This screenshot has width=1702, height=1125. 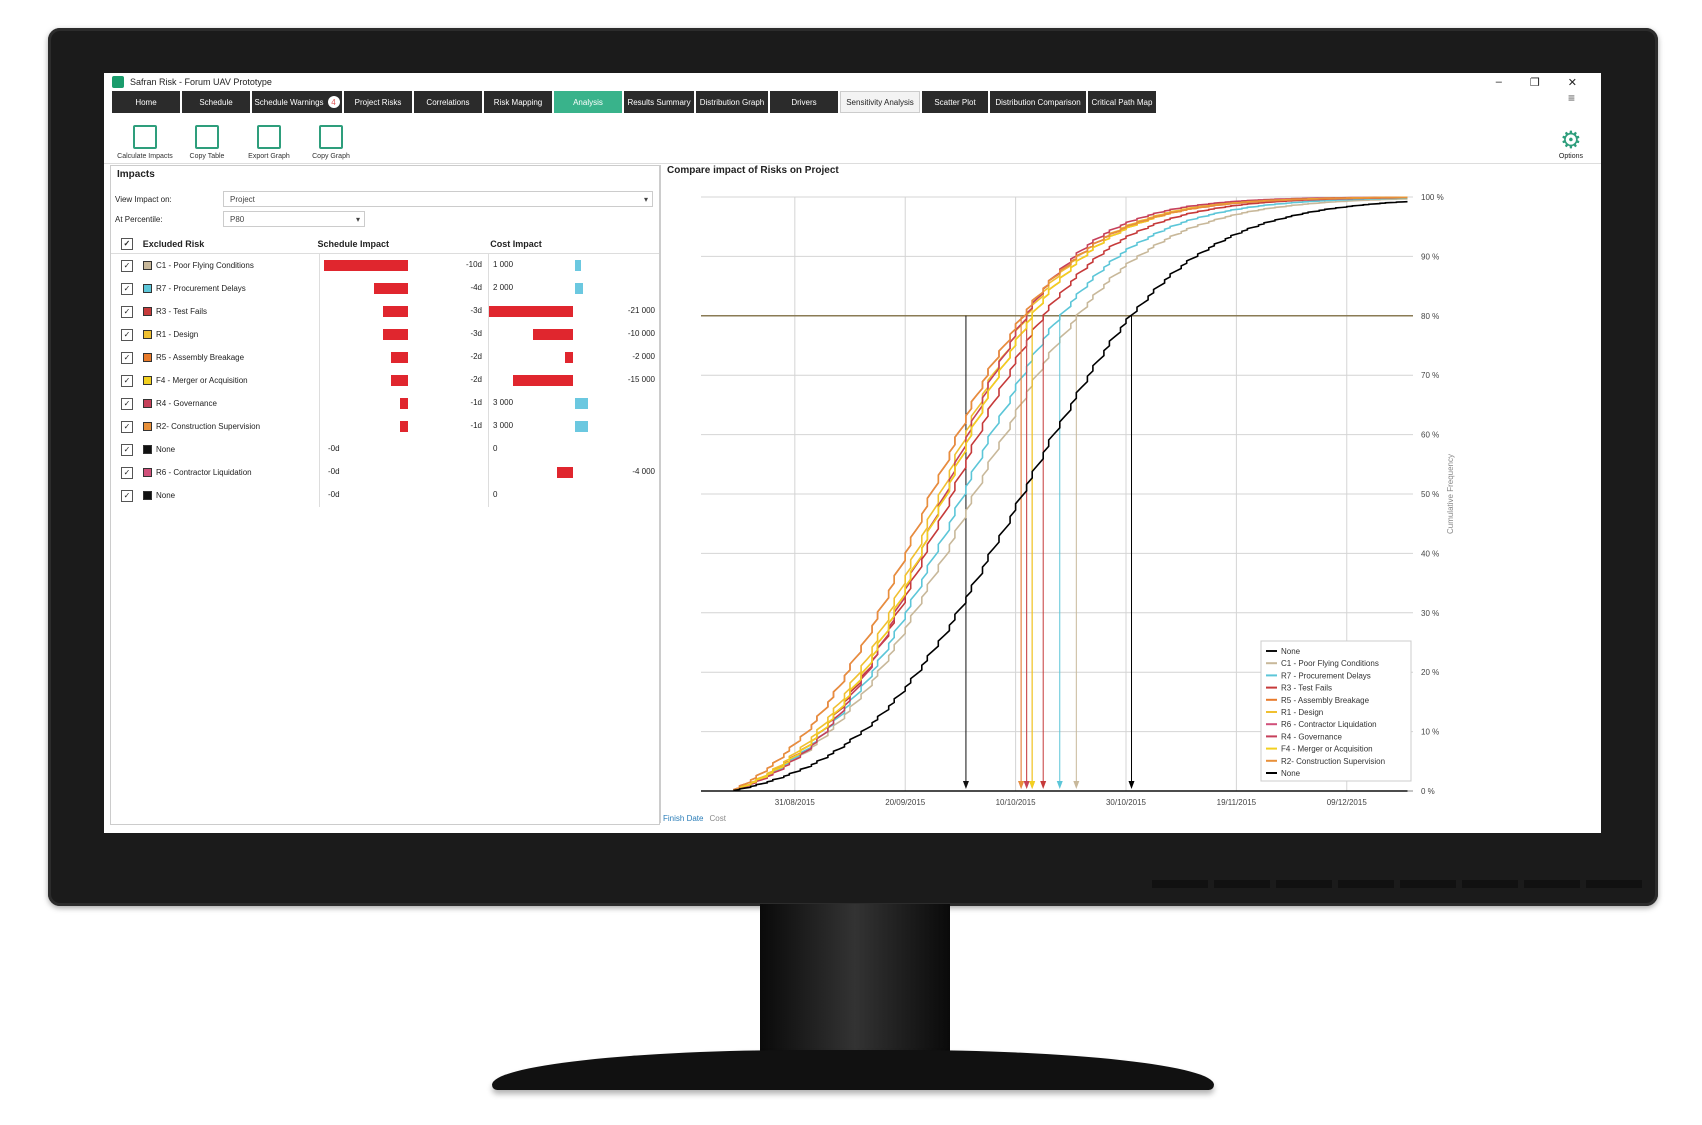 What do you see at coordinates (1302, 712) in the screenshot?
I see `legend-entry: R1 - Design` at bounding box center [1302, 712].